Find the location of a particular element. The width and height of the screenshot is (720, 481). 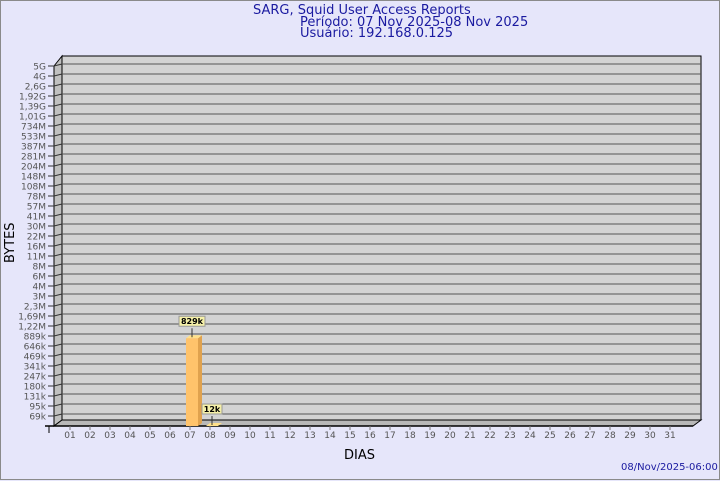

x-tick-label: 18 is located at coordinates (410, 436).